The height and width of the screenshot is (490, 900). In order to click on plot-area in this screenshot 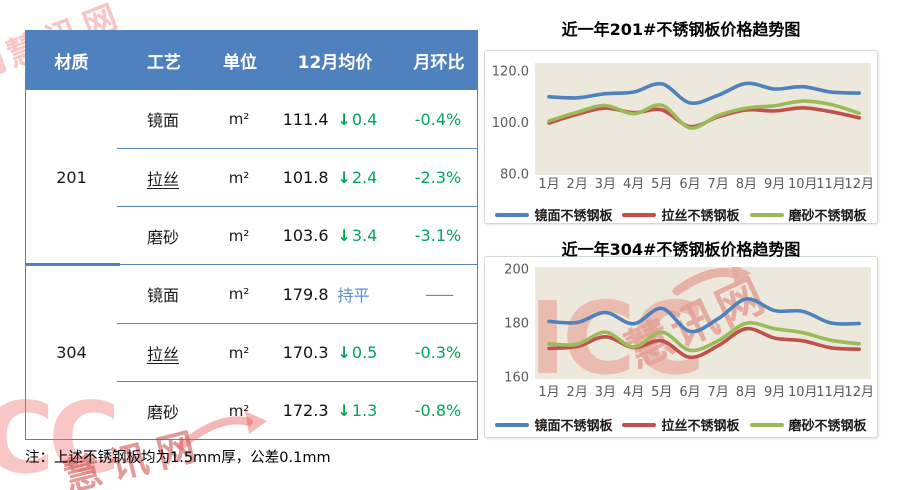, I will do `click(703, 323)`.